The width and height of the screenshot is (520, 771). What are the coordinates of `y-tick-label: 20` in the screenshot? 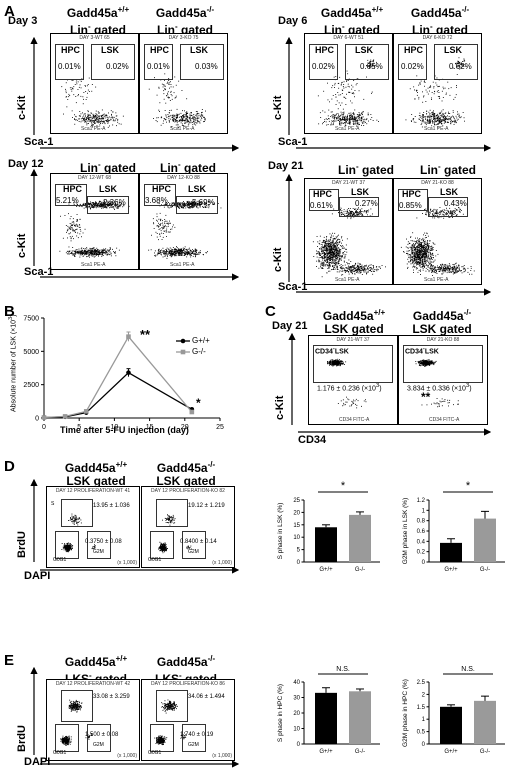 It's located at (296, 714).